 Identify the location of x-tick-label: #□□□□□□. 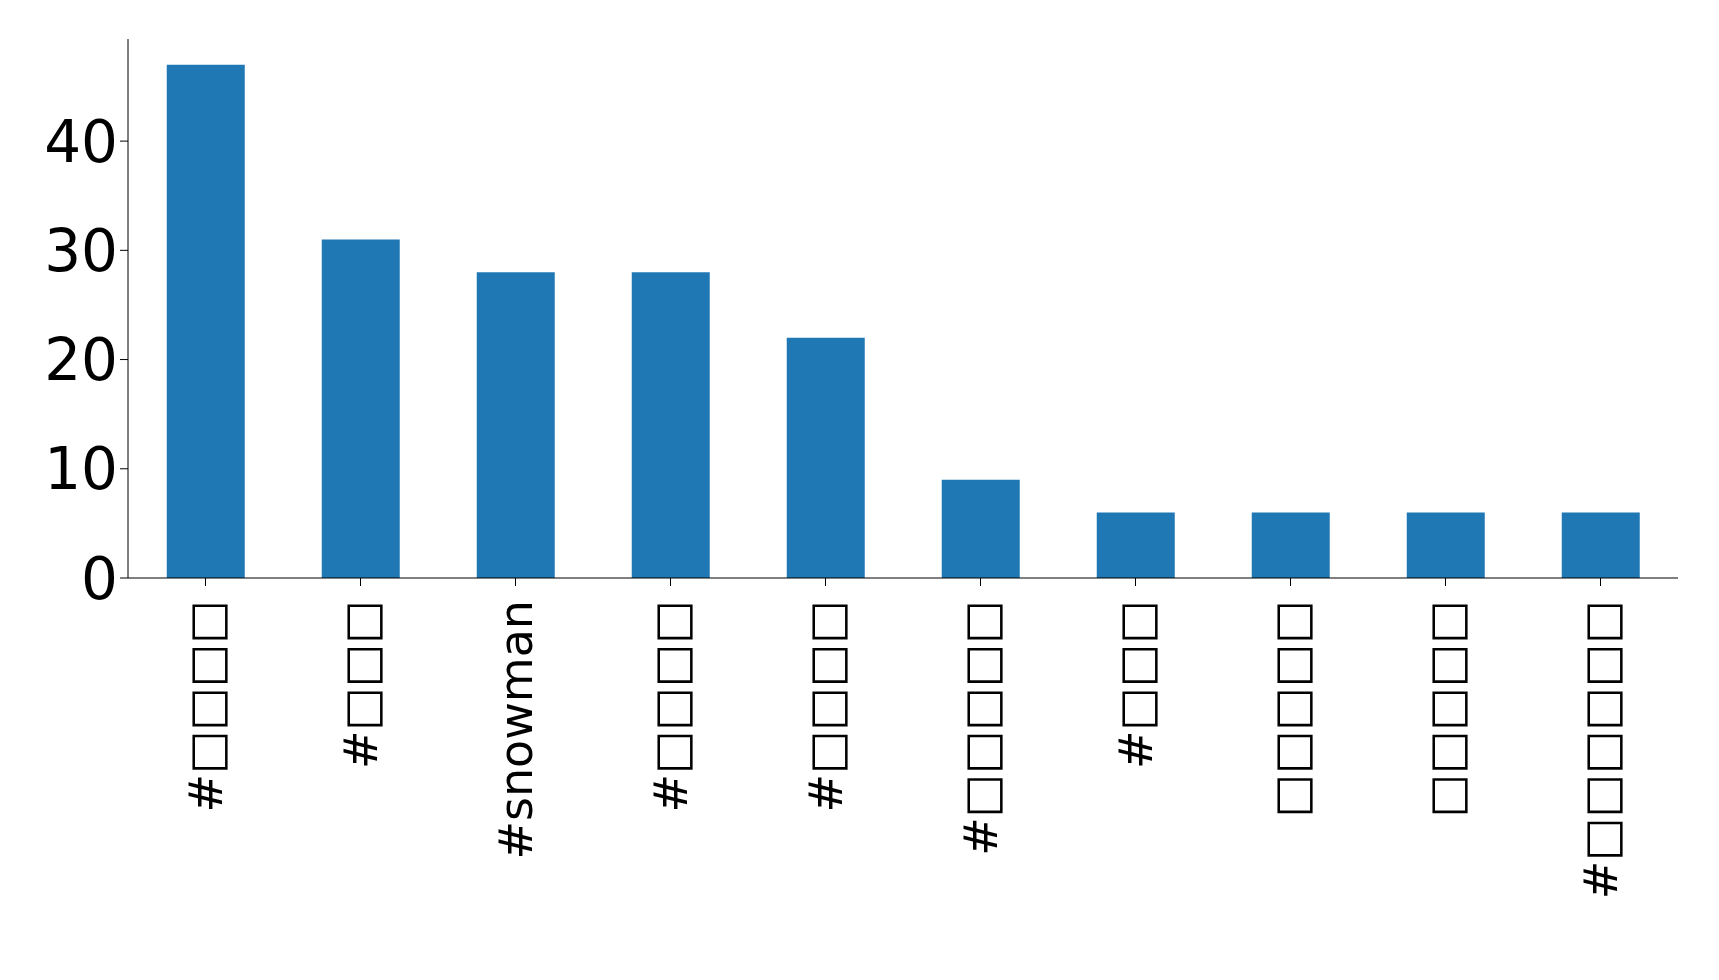
(1600, 750).